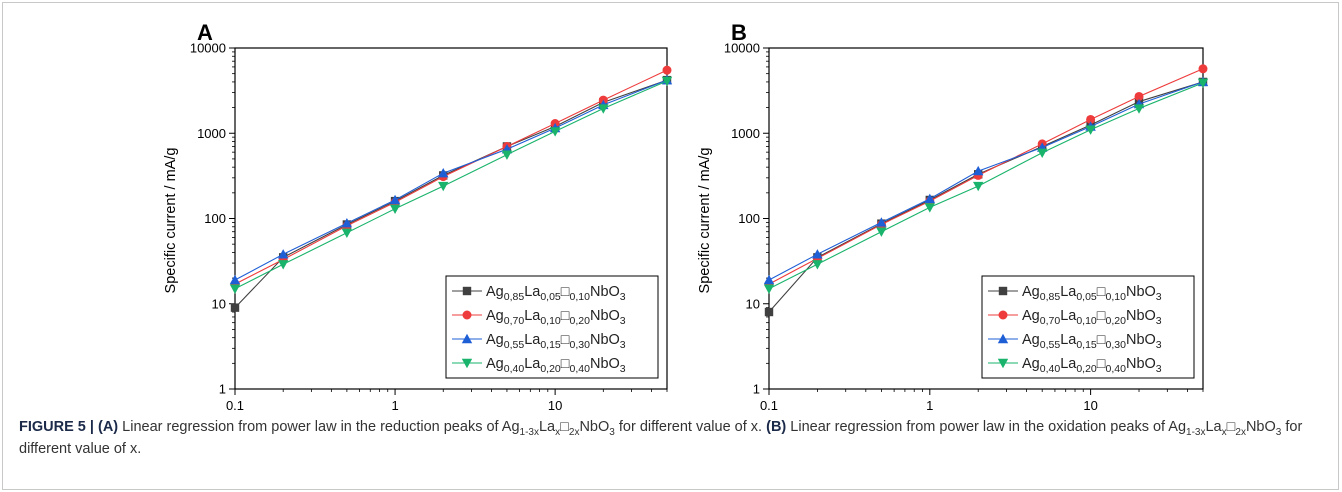  I want to click on caption-a-text-3: □, so click(564, 427).